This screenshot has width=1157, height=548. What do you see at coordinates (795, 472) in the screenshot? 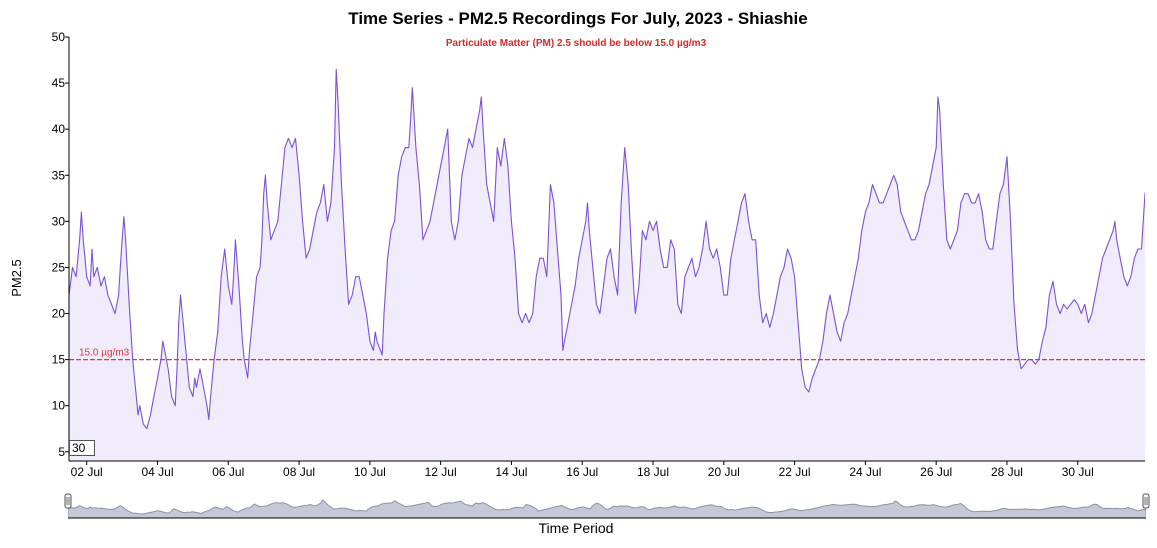
I see `x-tick-label: 22 Jul` at bounding box center [795, 472].